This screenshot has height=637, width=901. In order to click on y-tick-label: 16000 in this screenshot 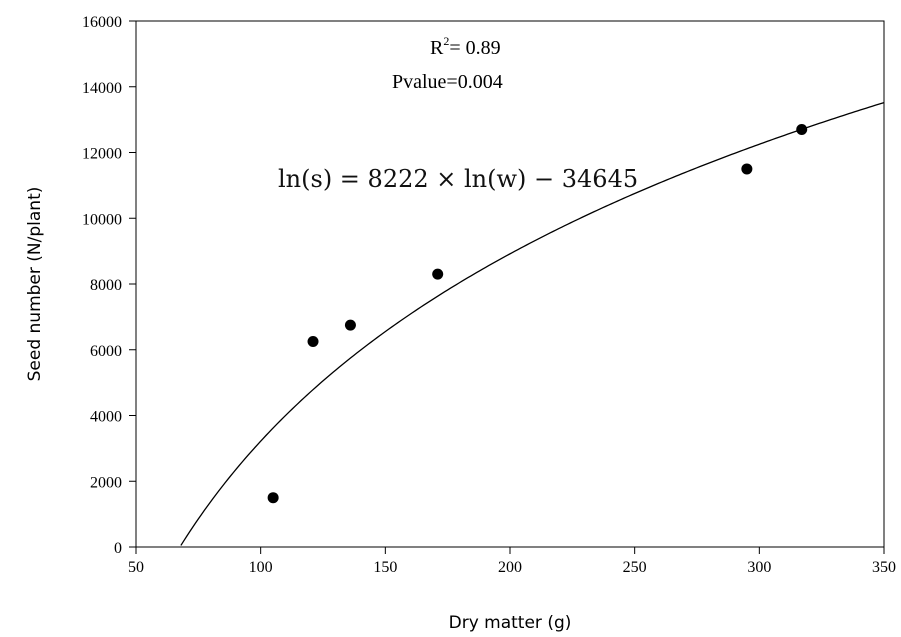, I will do `click(102, 22)`.